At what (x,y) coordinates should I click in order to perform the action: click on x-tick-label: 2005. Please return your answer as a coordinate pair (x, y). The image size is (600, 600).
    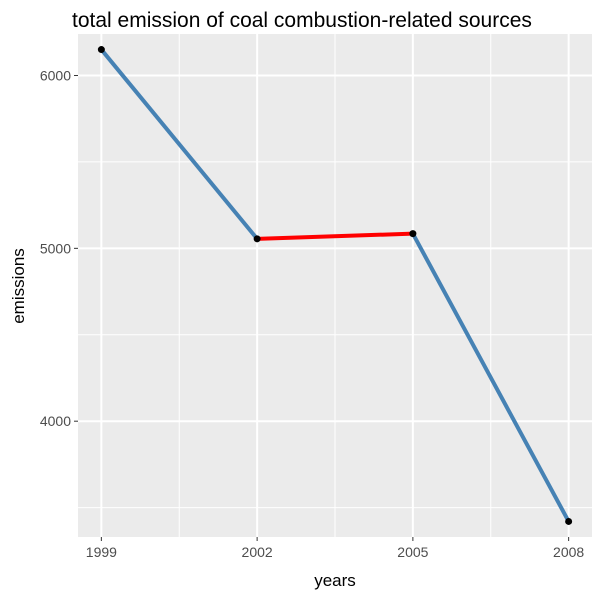
    Looking at the image, I should click on (412, 552).